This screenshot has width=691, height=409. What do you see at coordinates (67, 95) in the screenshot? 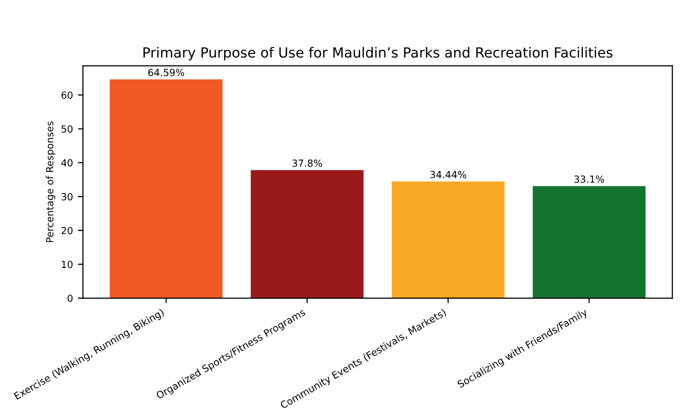
I see `y-tick-label: 60` at bounding box center [67, 95].